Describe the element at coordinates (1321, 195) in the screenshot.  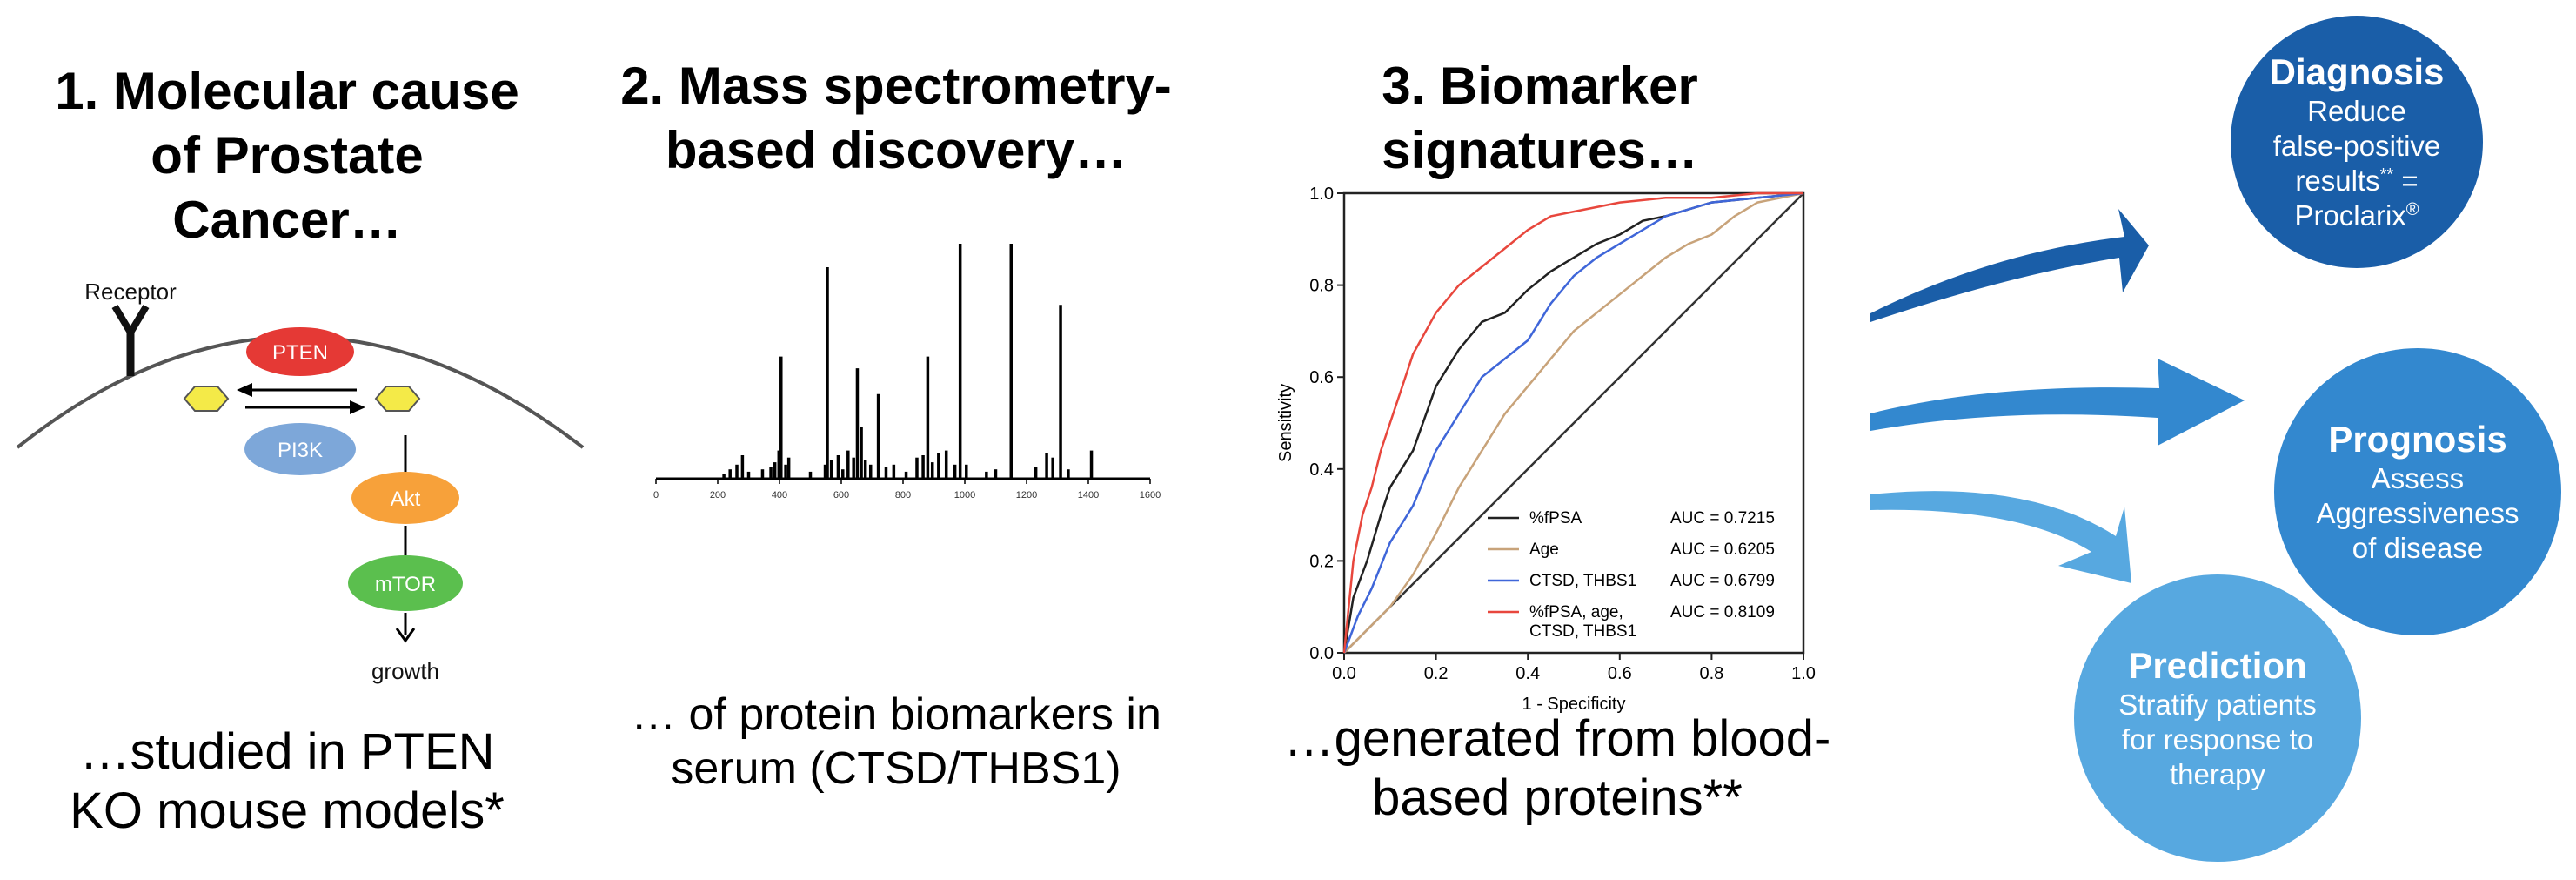
I see `roc-y-tick-label: 1.0` at that location.